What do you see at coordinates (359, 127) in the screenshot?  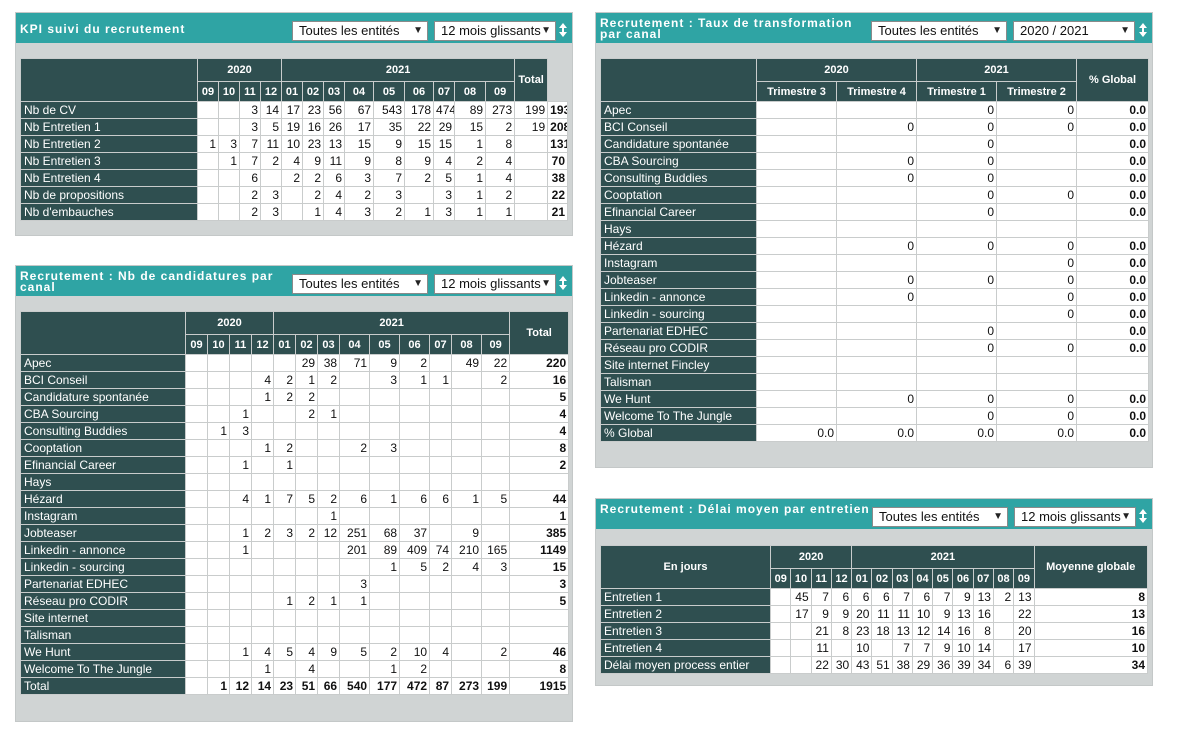 I see `table-cell: 17` at bounding box center [359, 127].